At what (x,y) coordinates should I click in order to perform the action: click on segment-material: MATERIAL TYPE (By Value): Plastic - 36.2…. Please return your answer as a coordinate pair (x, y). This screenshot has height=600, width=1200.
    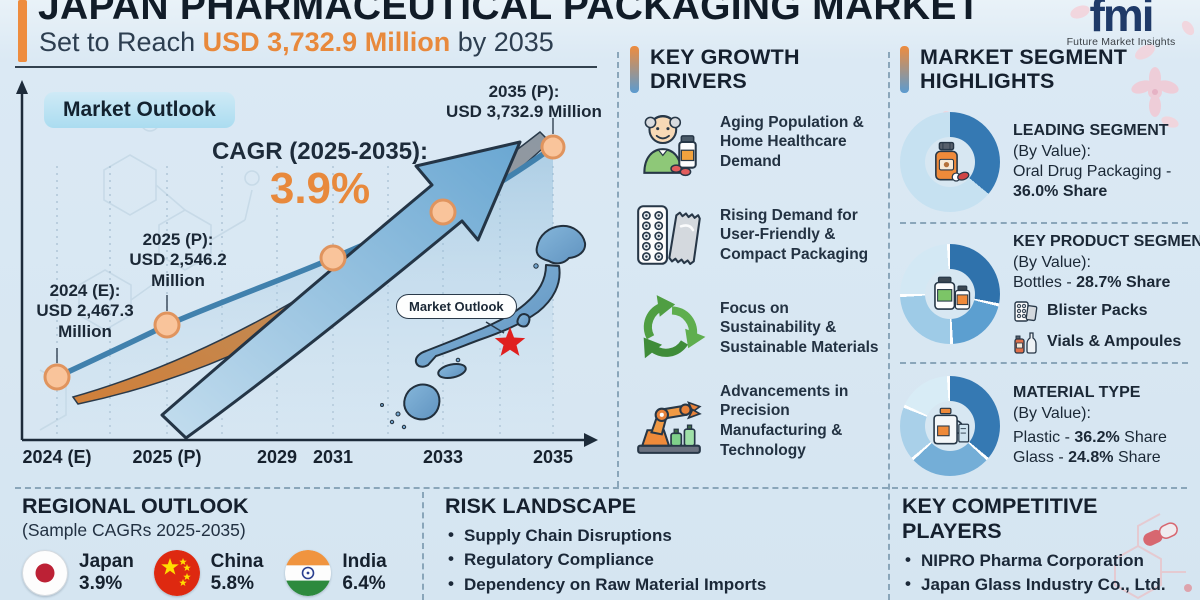
    Looking at the image, I should click on (1049, 426).